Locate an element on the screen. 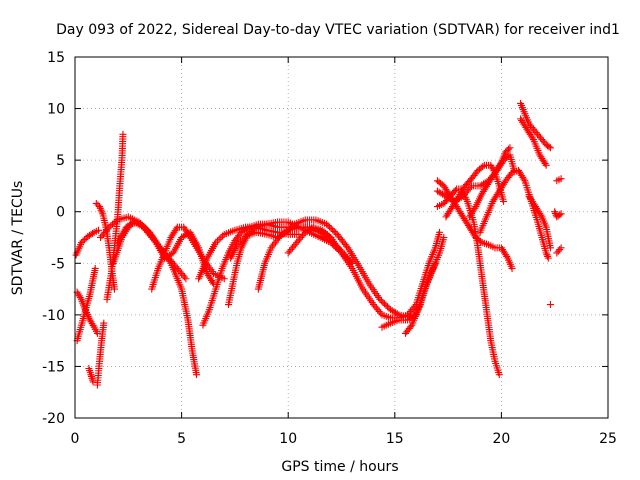  y-tick-label: 5 is located at coordinates (60, 161).